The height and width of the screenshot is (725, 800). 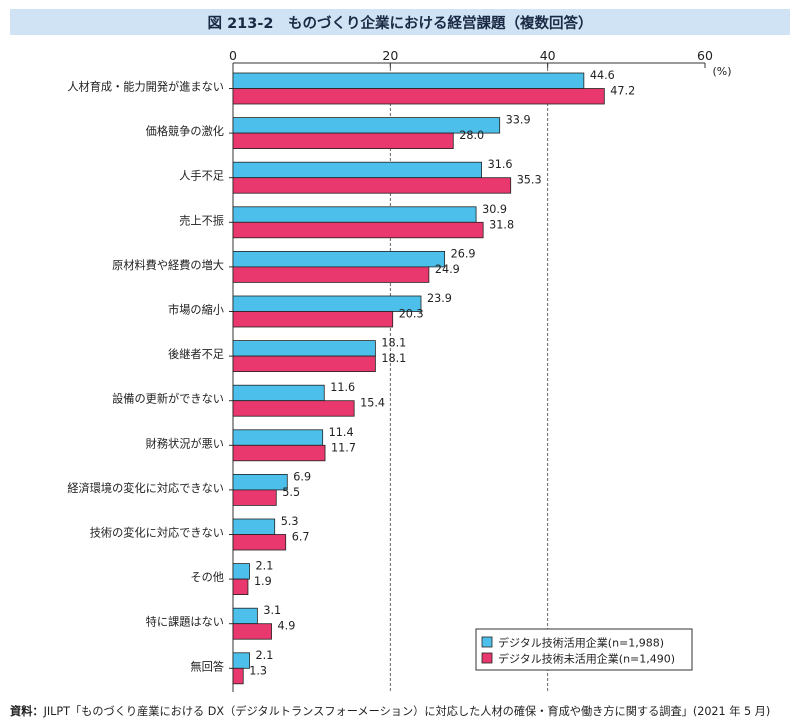 I want to click on legend-box, so click(x=584, y=649).